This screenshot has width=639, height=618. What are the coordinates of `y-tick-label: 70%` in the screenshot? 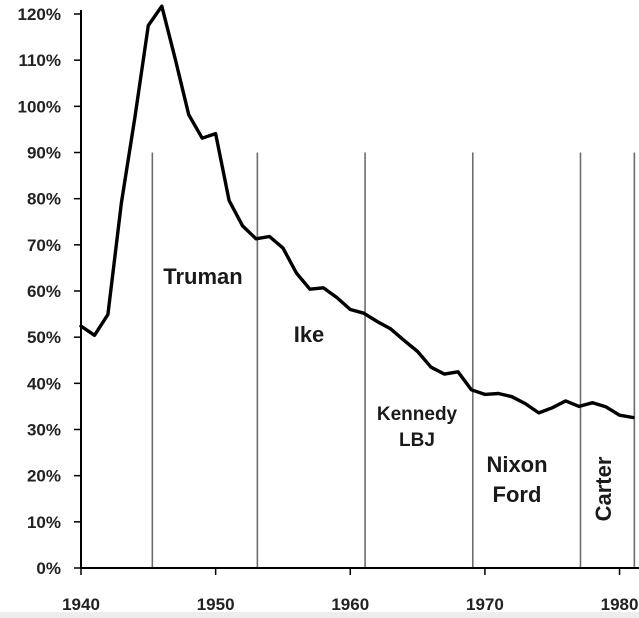 It's located at (44, 245).